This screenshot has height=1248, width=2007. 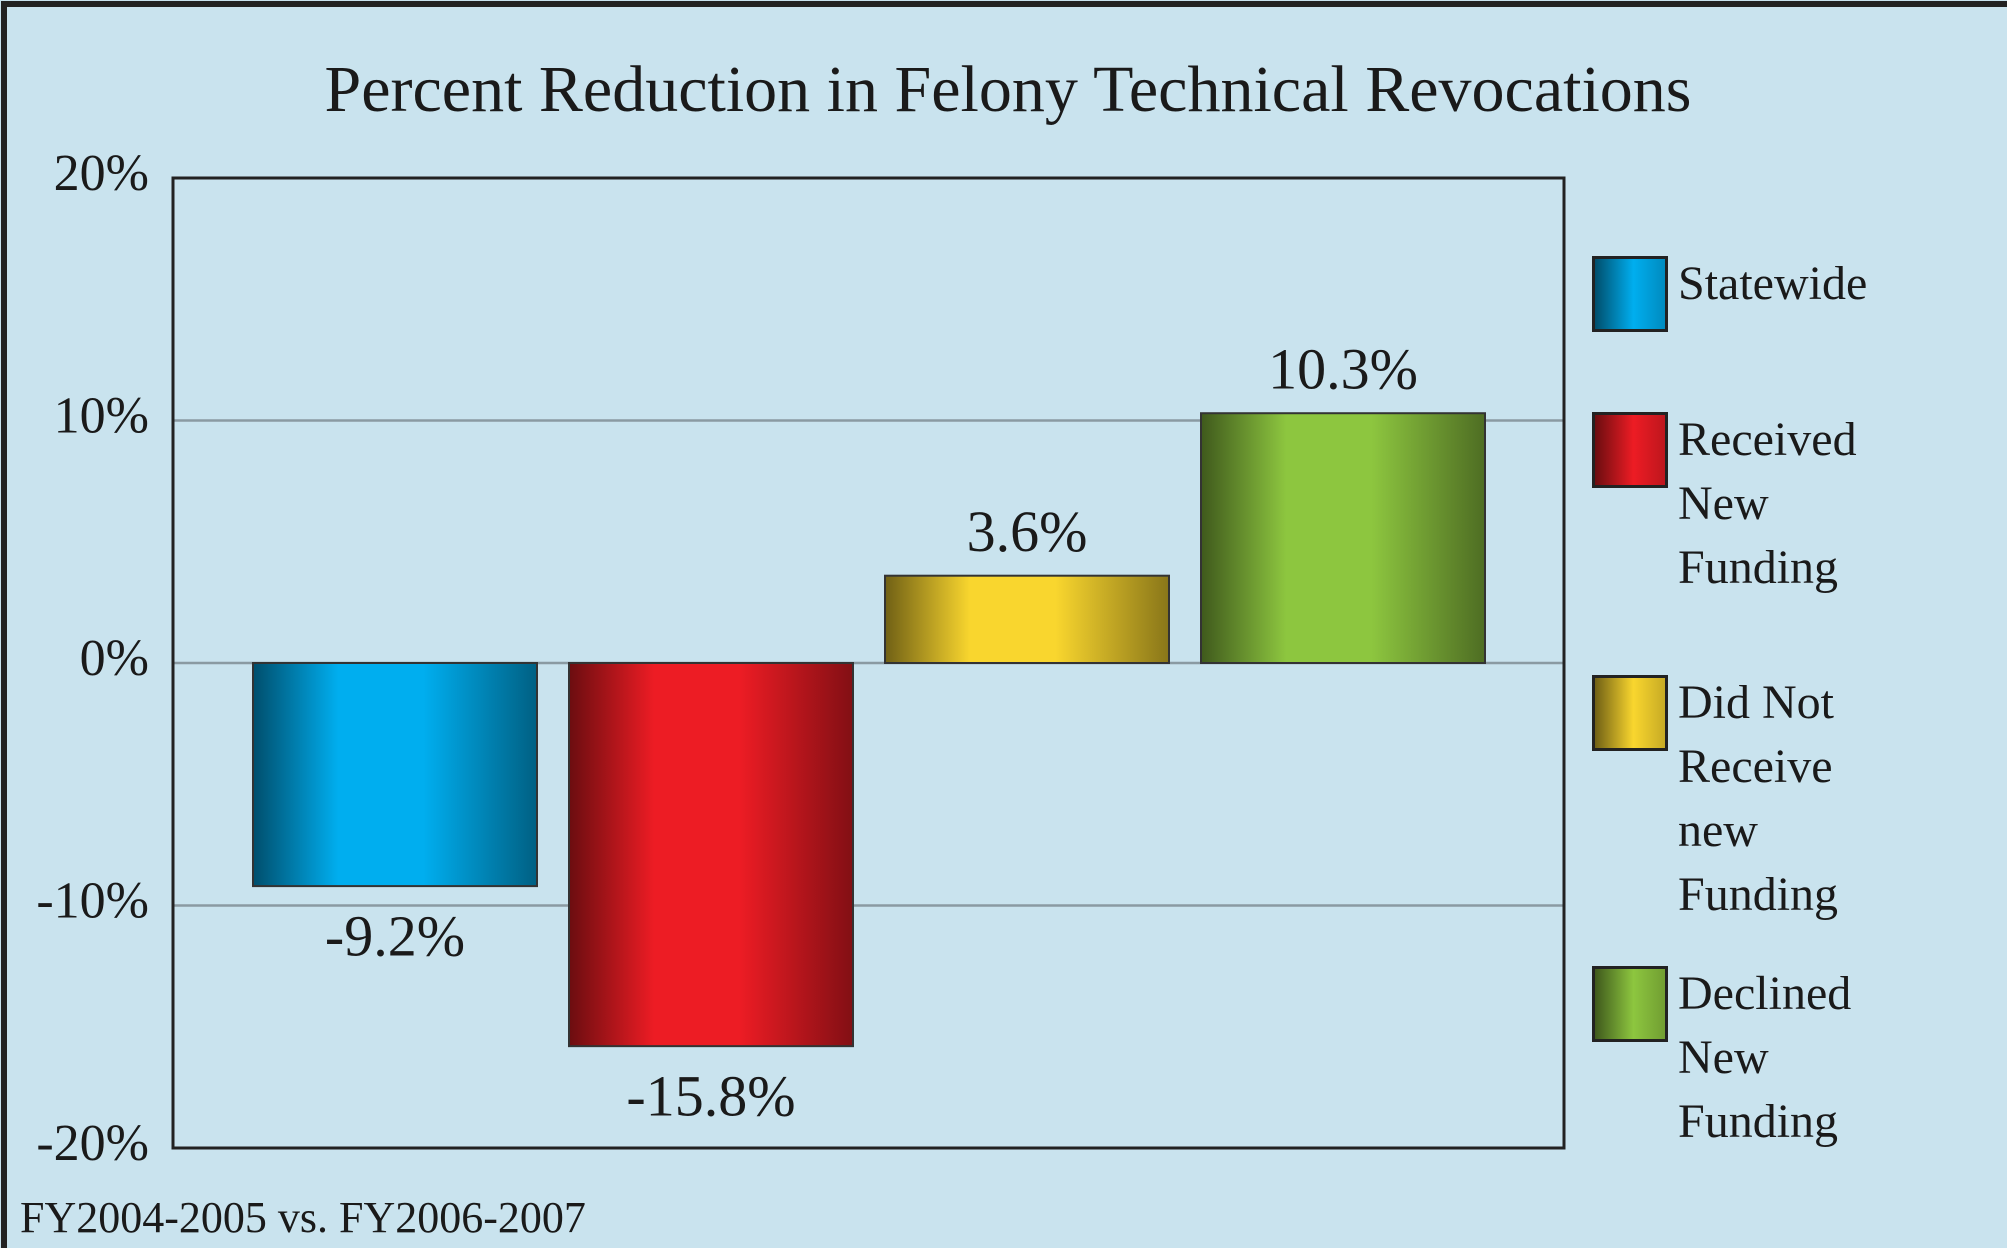 What do you see at coordinates (114, 658) in the screenshot?
I see `y-tick-label: 0%` at bounding box center [114, 658].